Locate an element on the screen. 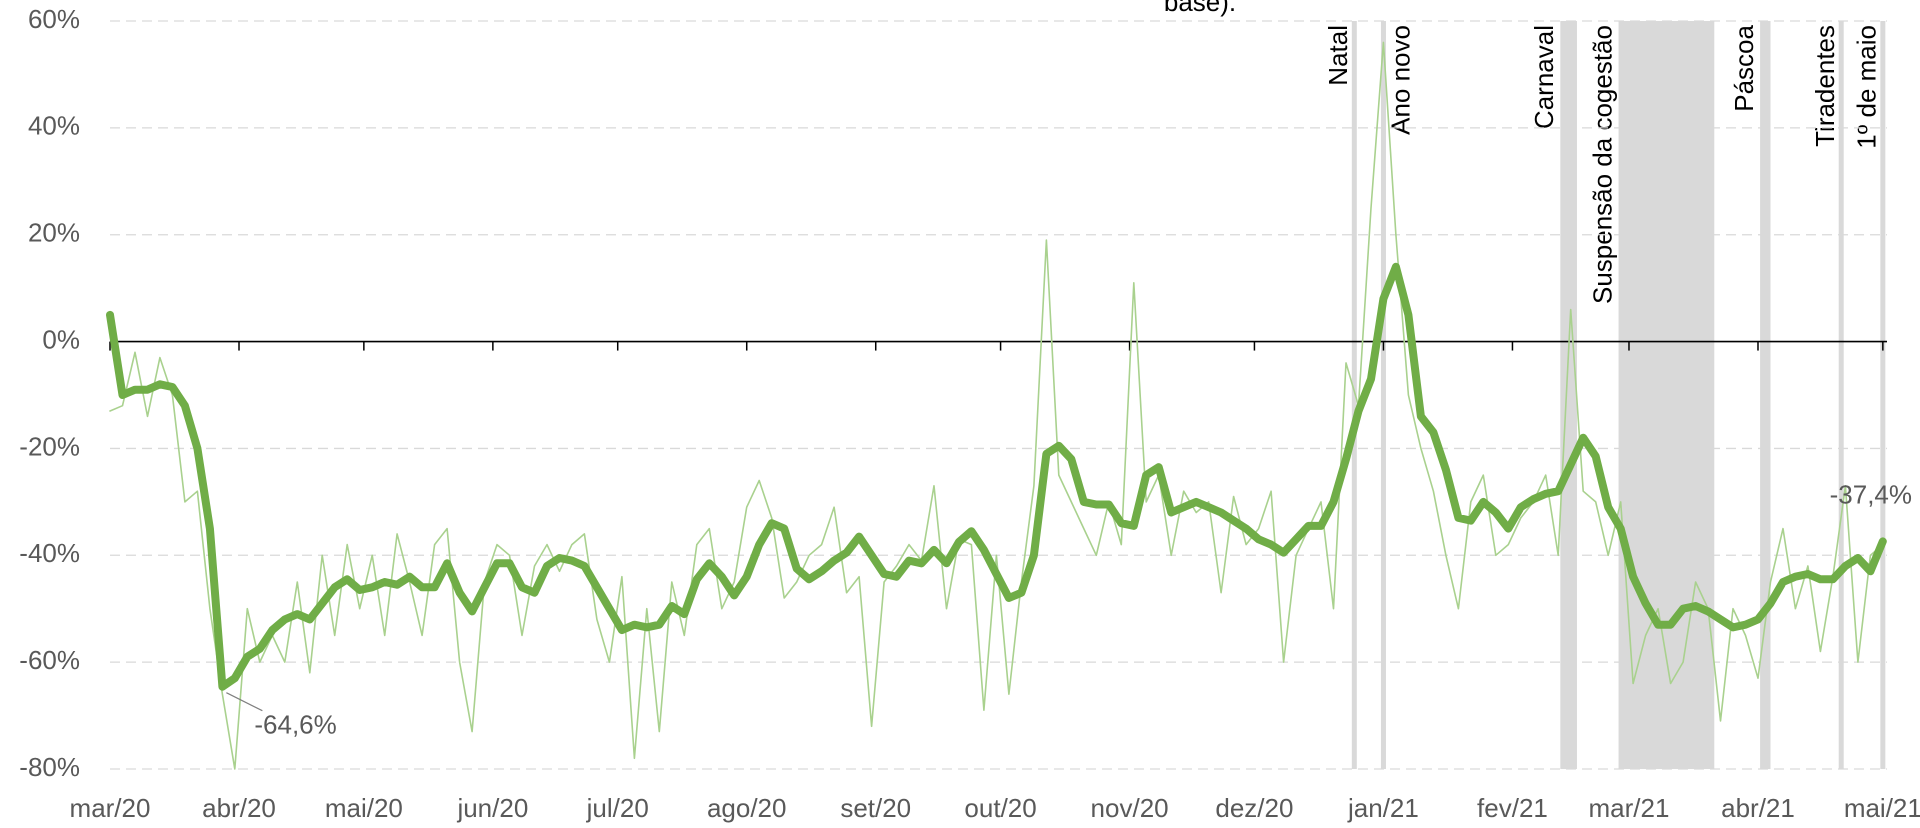 The image size is (1920, 828). x-tick-label: mai/21 is located at coordinates (1882, 808).